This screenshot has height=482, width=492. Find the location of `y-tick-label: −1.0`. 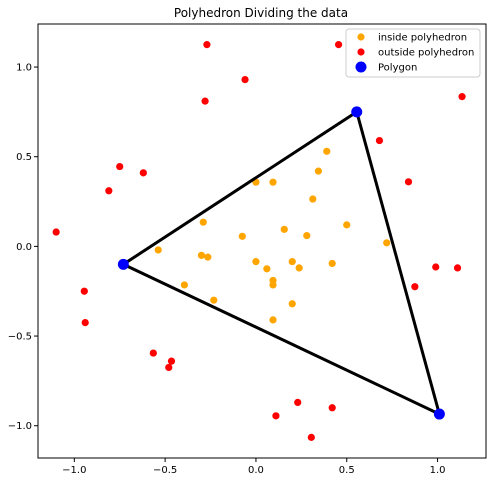

y-tick-label: −1.0 is located at coordinates (20, 426).